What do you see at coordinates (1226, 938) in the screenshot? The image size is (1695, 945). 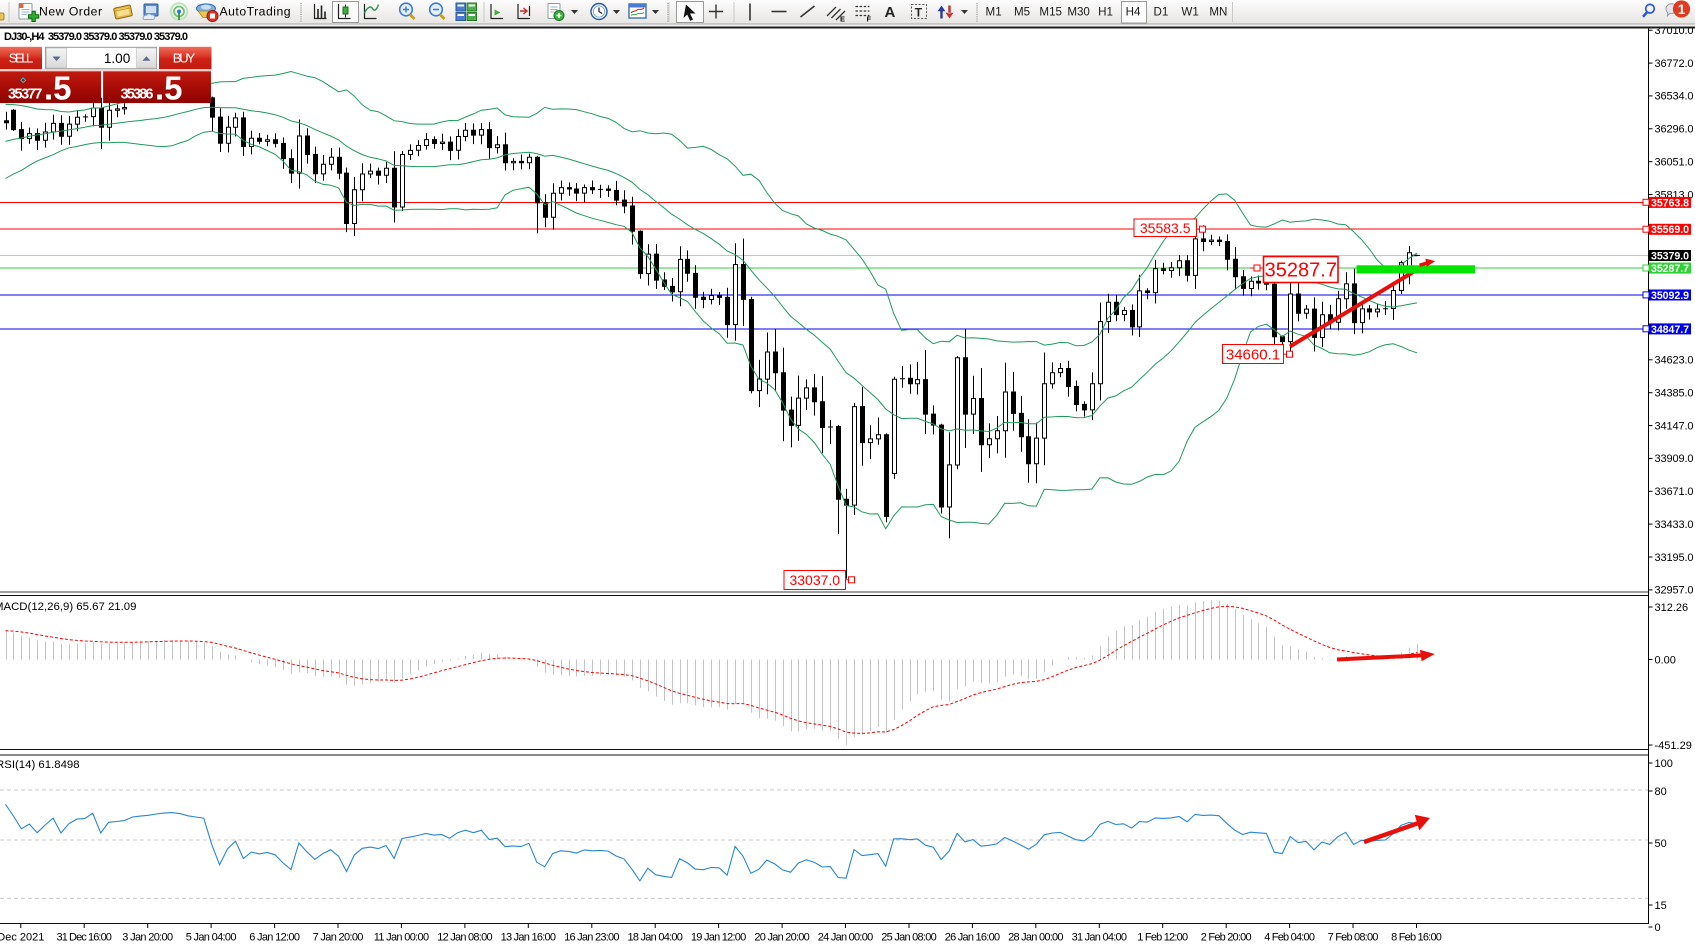 I see `svg-text: 2 Feb 20:00` at bounding box center [1226, 938].